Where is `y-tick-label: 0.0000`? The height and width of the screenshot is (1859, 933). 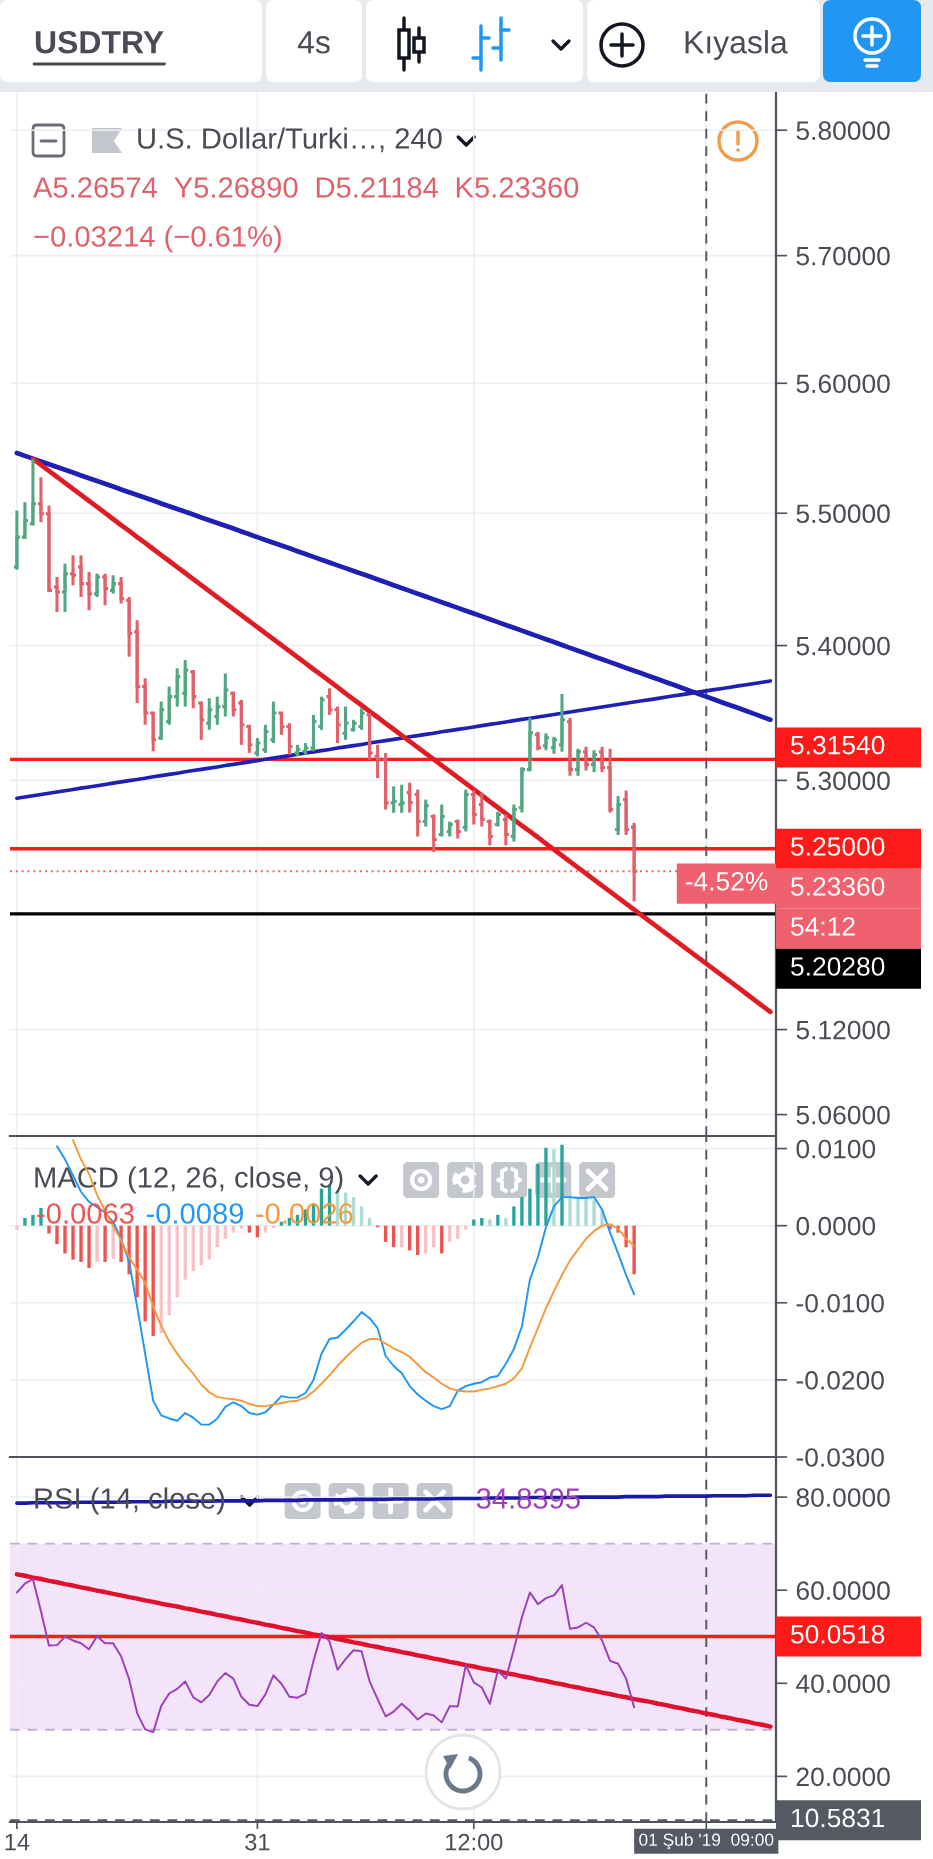 y-tick-label: 0.0000 is located at coordinates (836, 1226).